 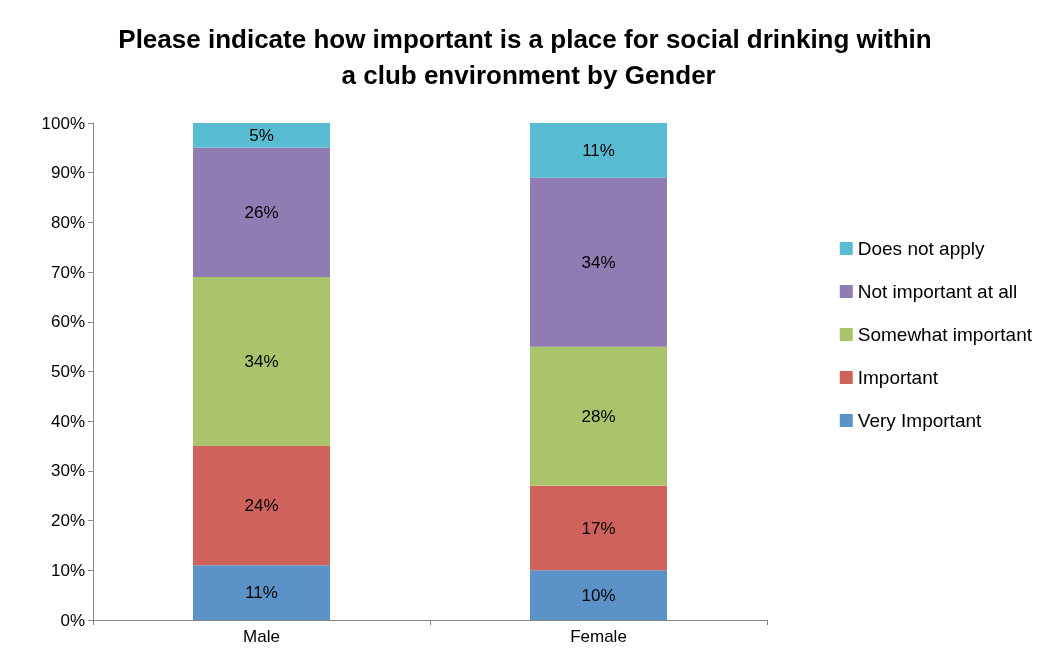 I want to click on data-label: 24%, so click(x=261, y=506).